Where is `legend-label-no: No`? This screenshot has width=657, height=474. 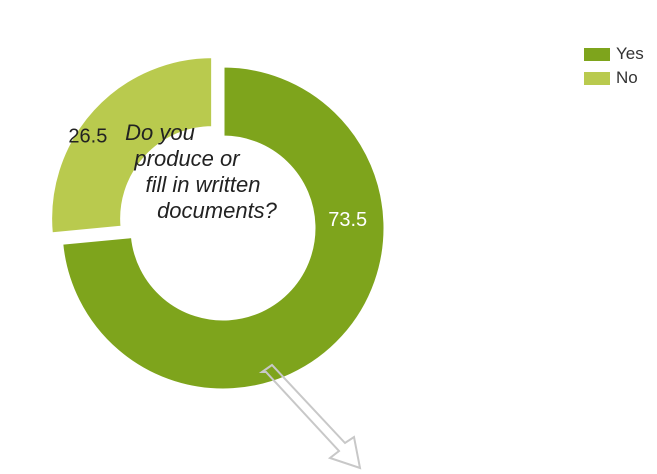 legend-label-no: No is located at coordinates (627, 77).